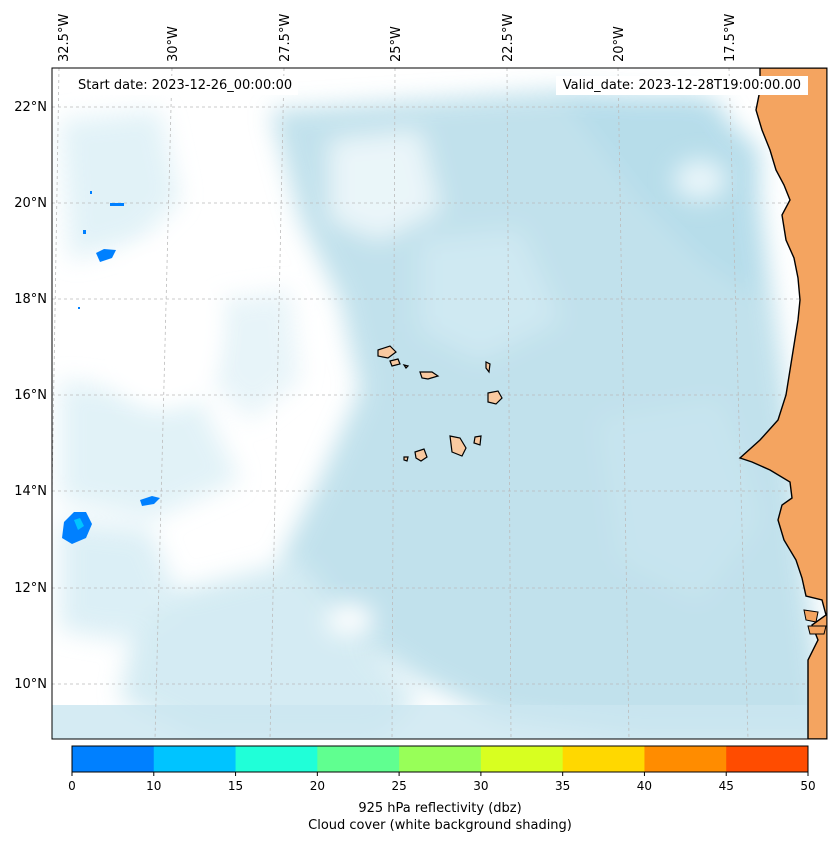 Image resolution: width=837 pixels, height=843 pixels. I want to click on lon-label: 32.5°W, so click(64, 38).